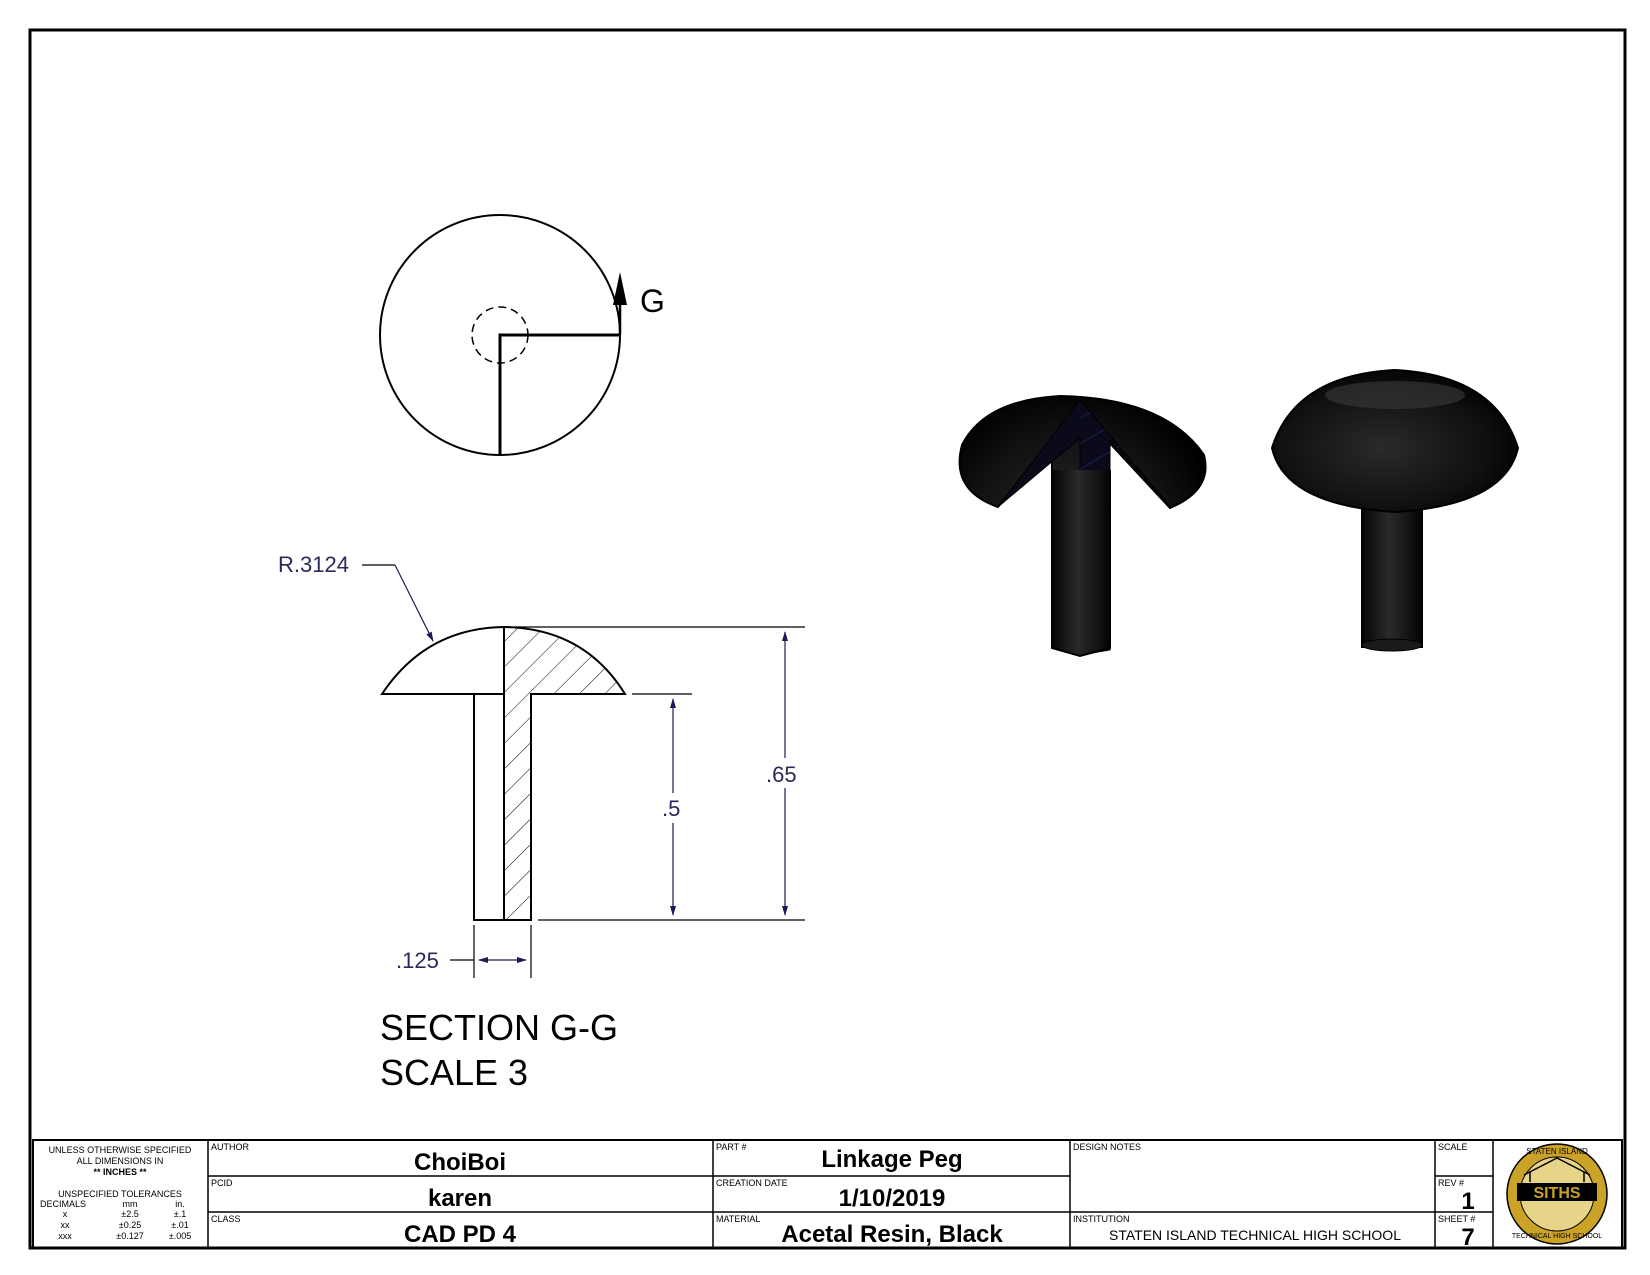  Describe the element at coordinates (179, 1225) in the screenshot. I see `tol-row-xx-in: ±.01` at that location.